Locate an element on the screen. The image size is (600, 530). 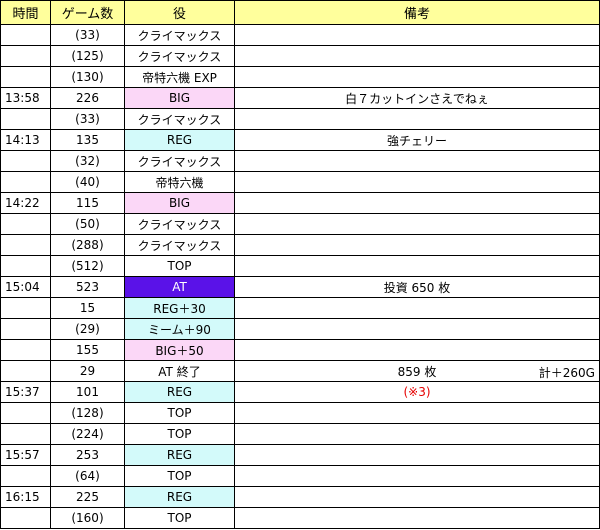
games-cell: 225 is located at coordinates (87, 497).